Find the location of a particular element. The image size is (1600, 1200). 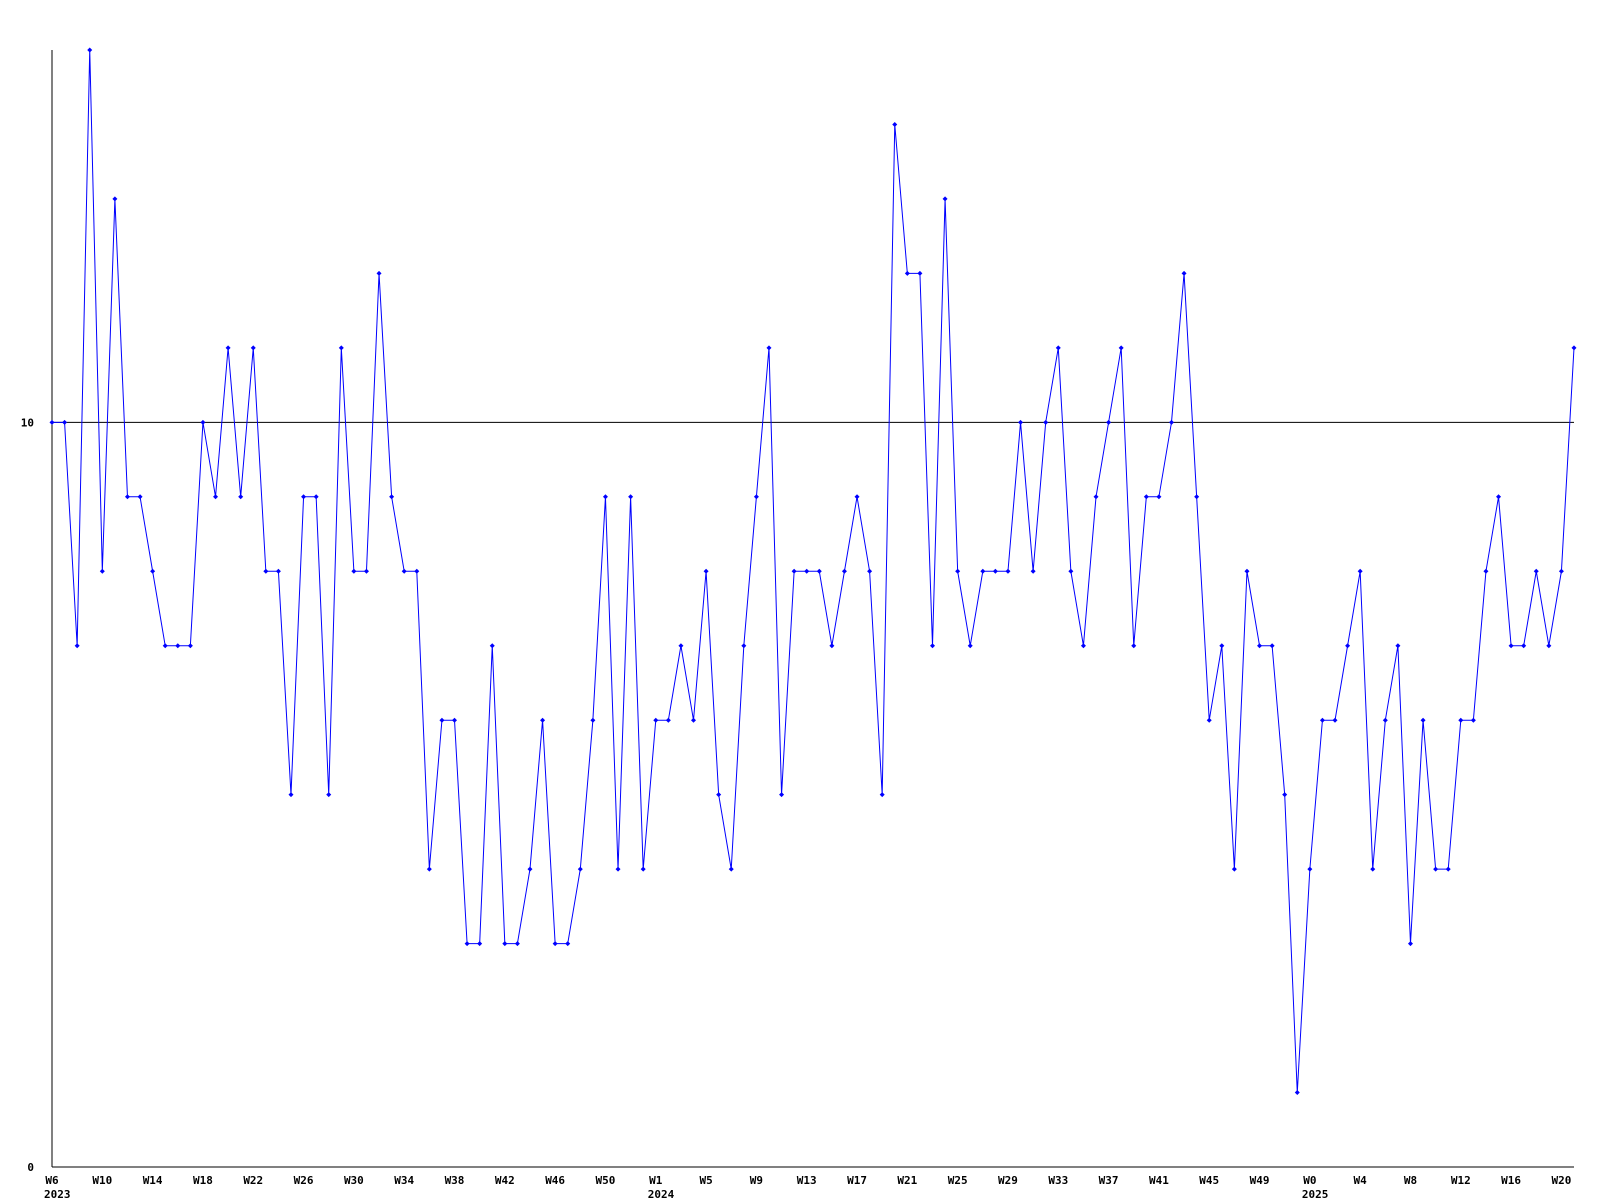

y-tick-label: 0 is located at coordinates (30, 1167).